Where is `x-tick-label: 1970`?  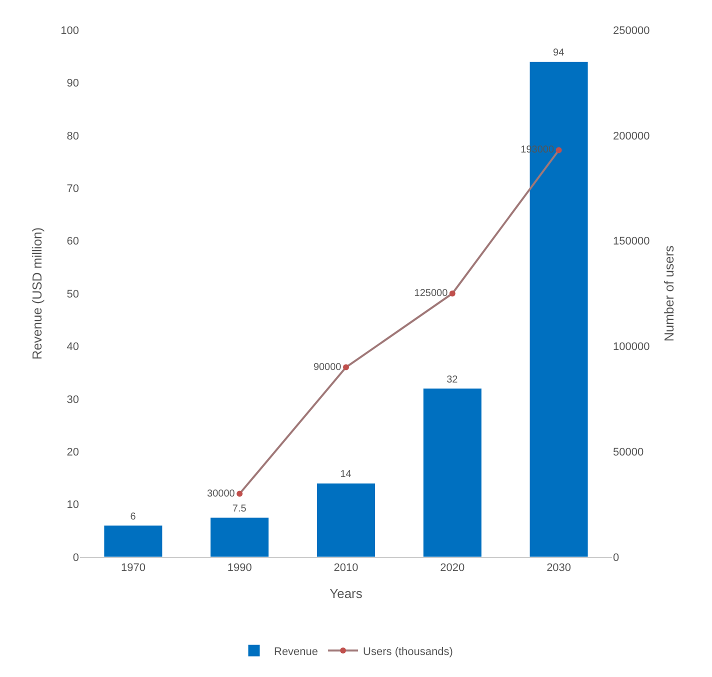
x-tick-label: 1970 is located at coordinates (133, 568).